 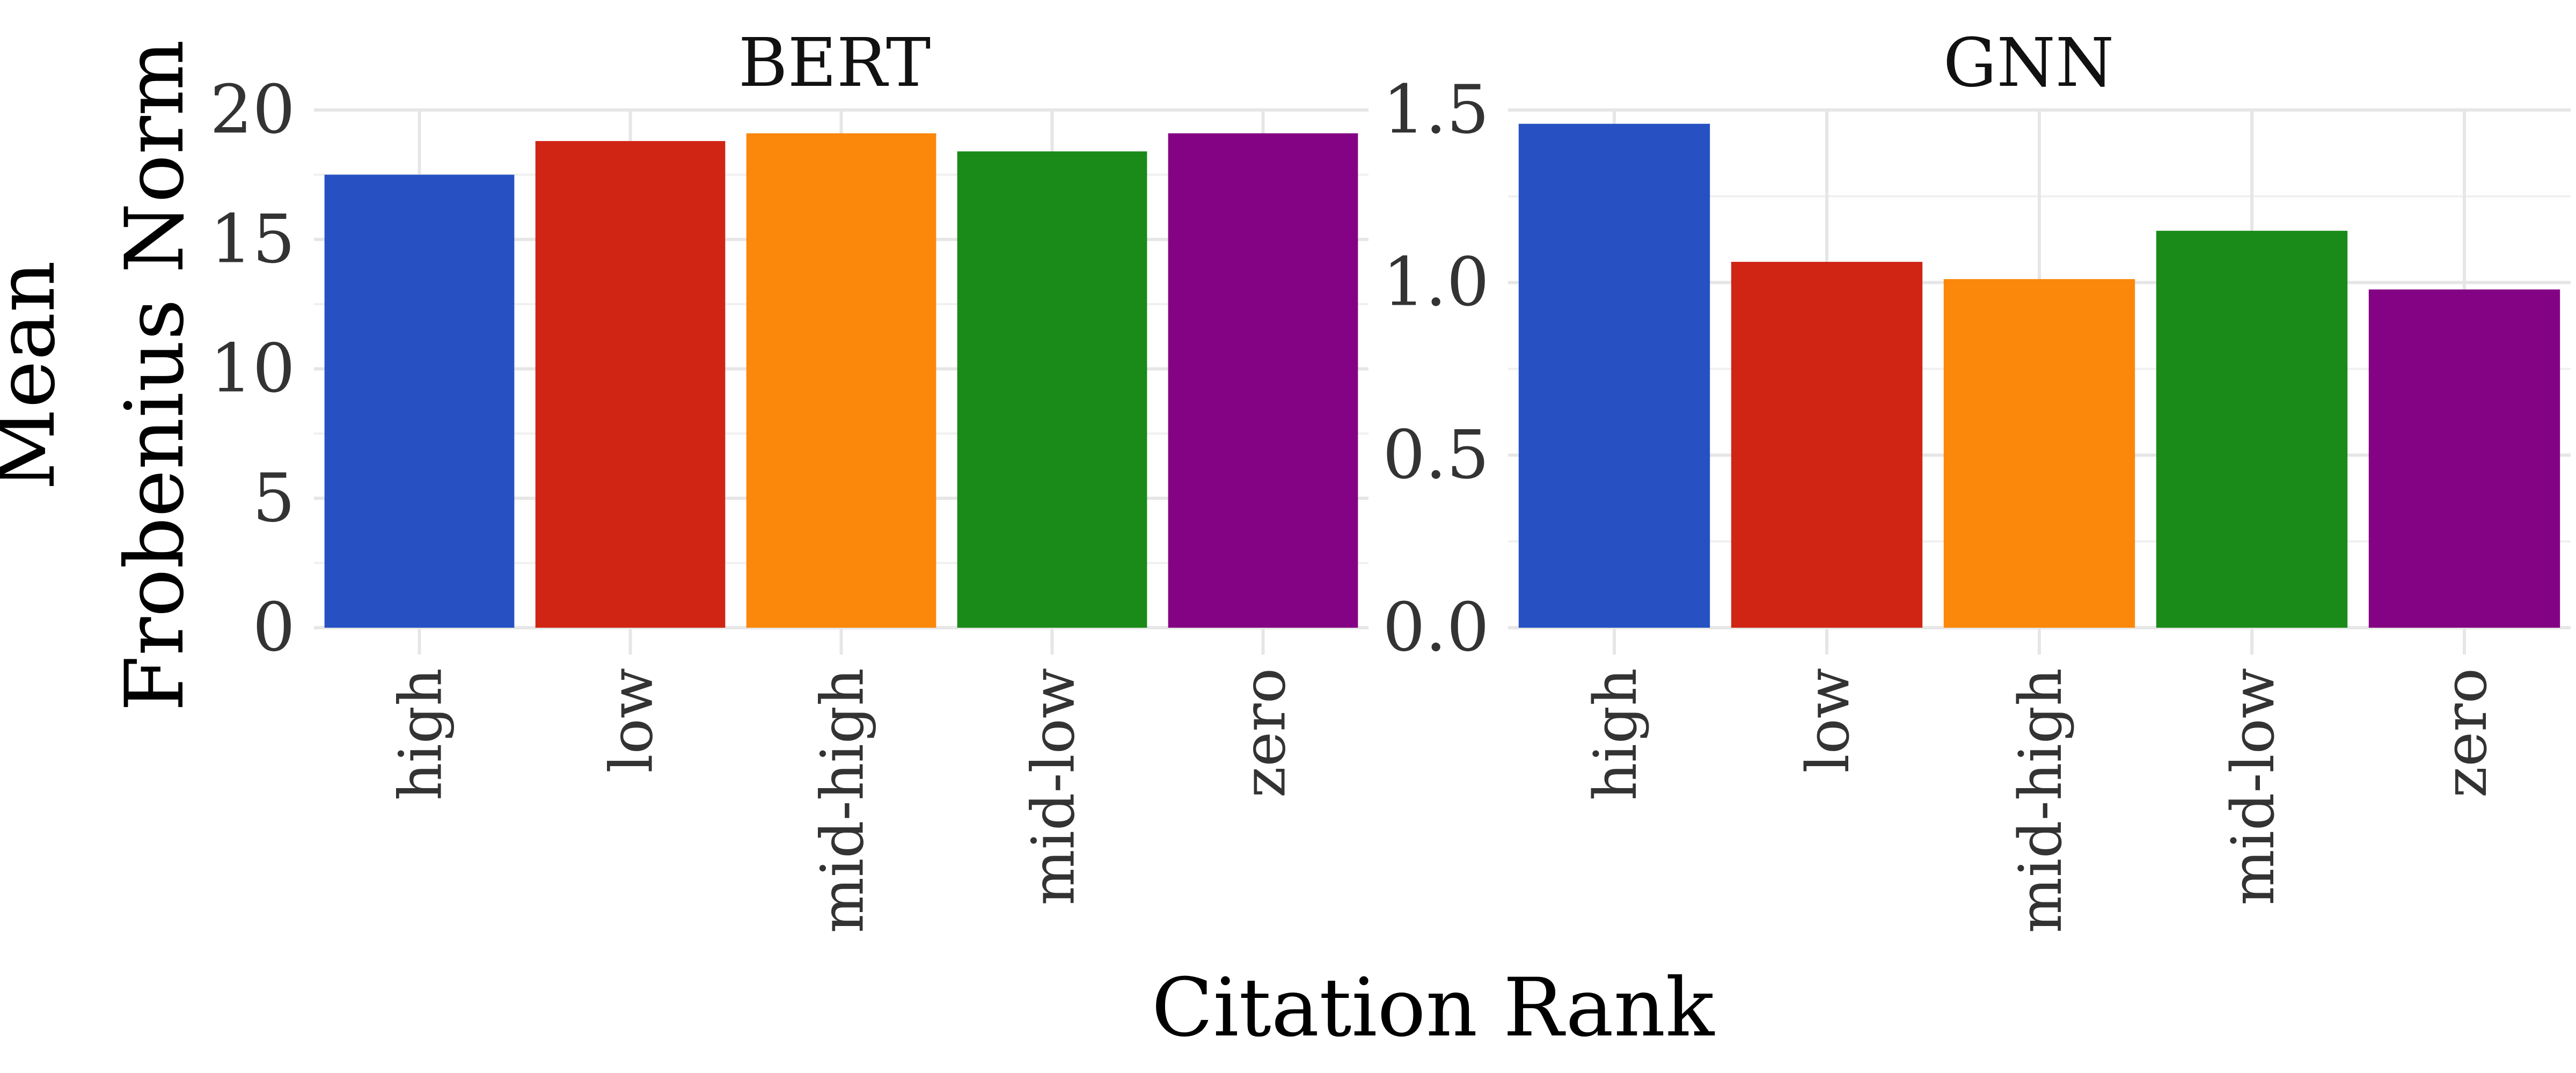 What do you see at coordinates (834, 63) in the screenshot?
I see `panel-title-bert: BERT` at bounding box center [834, 63].